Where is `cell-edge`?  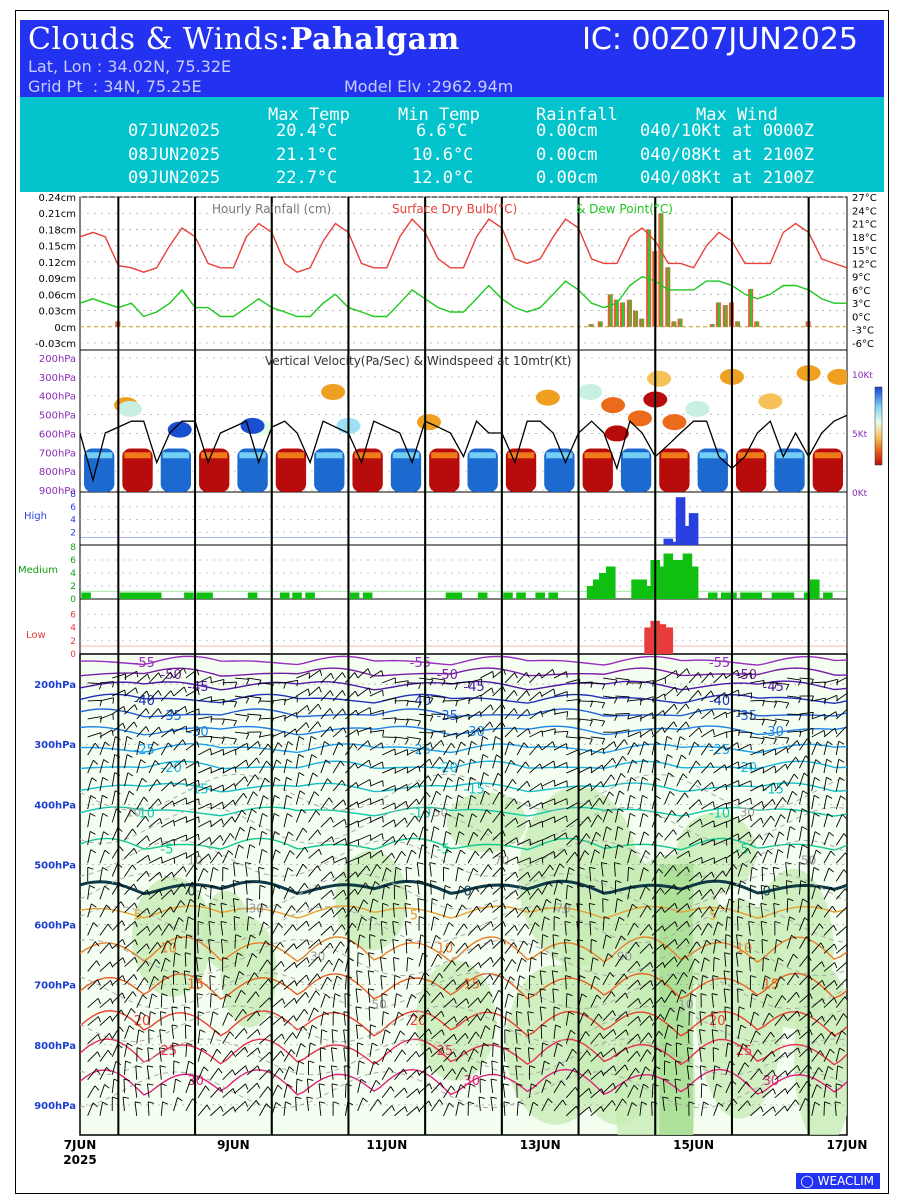 cell-edge is located at coordinates (444, 455).